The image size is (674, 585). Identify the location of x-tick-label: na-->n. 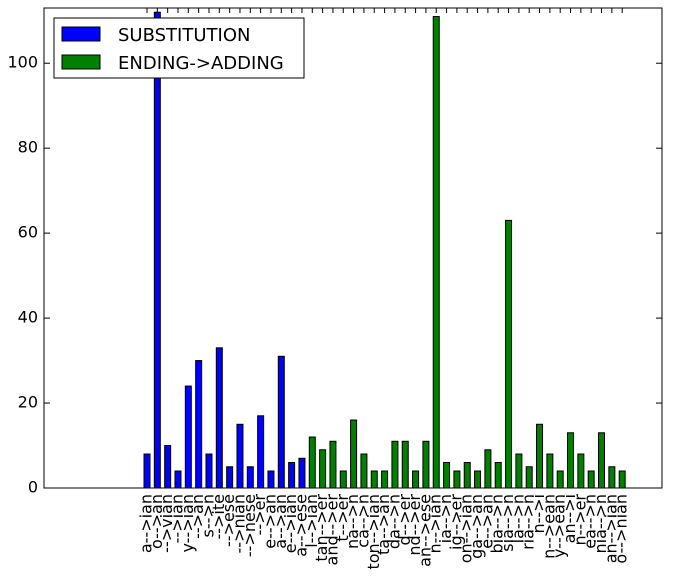
(352, 521).